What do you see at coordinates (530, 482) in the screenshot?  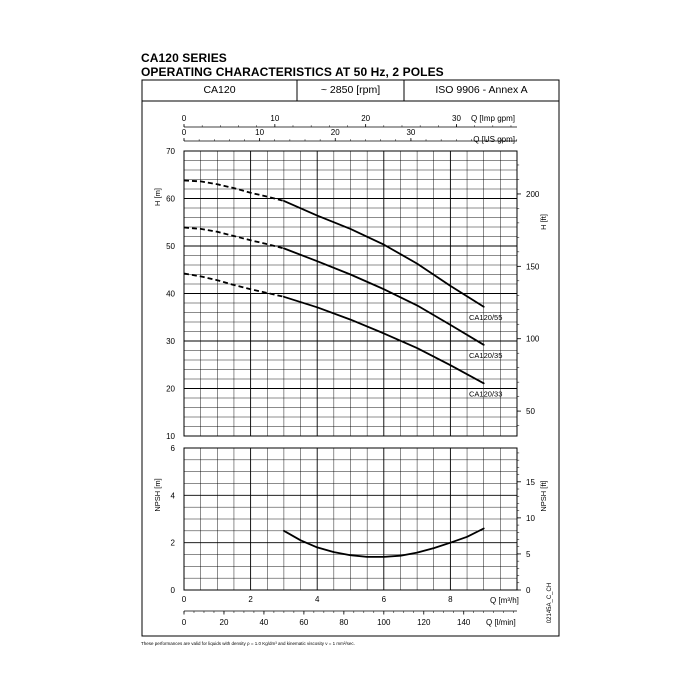 I see `npsh-ft-tick-label: 15` at bounding box center [530, 482].